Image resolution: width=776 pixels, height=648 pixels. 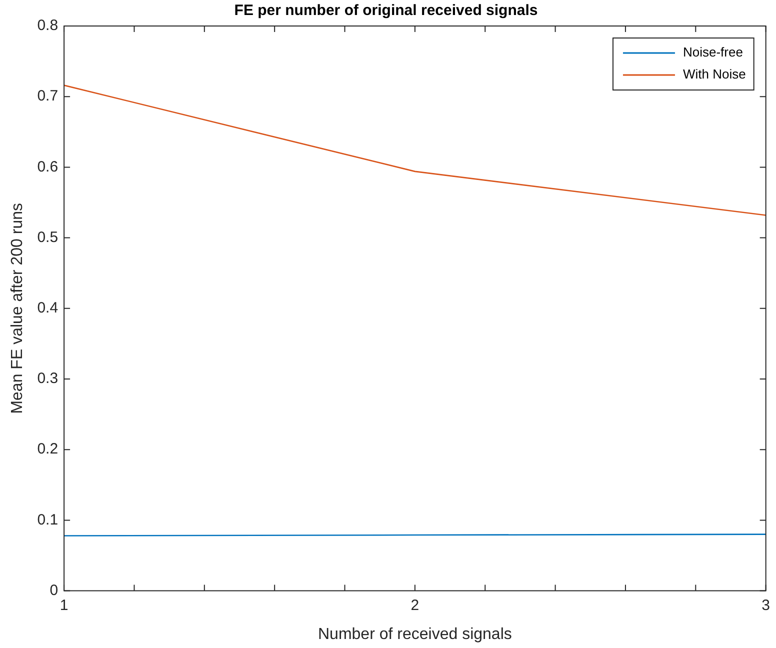 What do you see at coordinates (54, 590) in the screenshot?
I see `y-tick-label: 0` at bounding box center [54, 590].